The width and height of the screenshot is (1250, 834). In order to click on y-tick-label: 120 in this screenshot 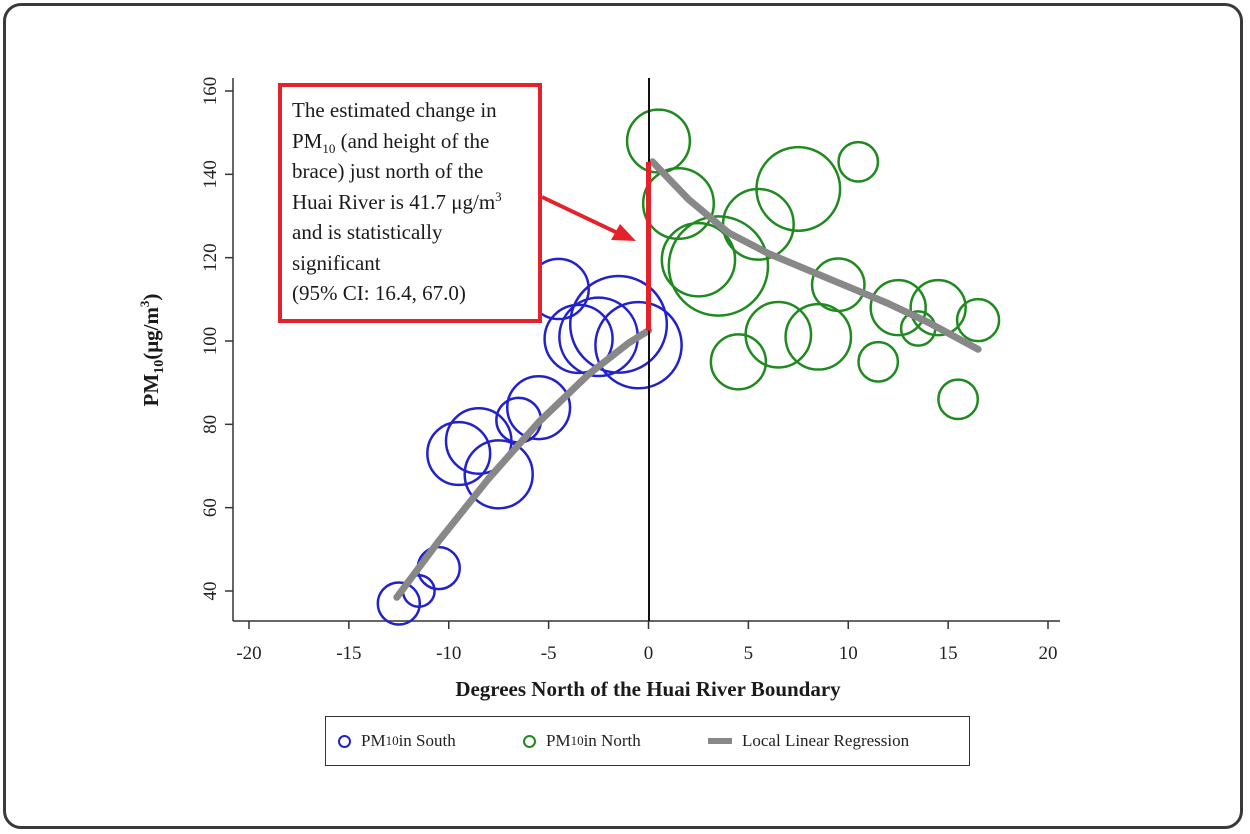, I will do `click(210, 257)`.